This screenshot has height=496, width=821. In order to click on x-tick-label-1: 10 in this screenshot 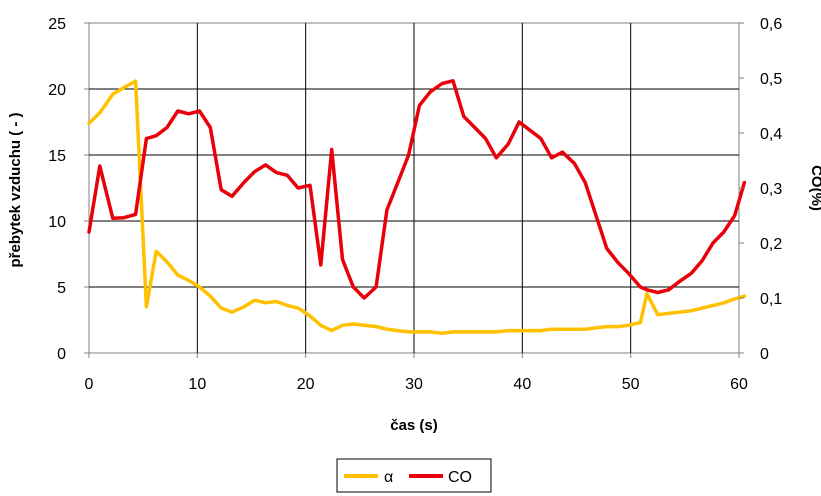, I will do `click(197, 384)`.